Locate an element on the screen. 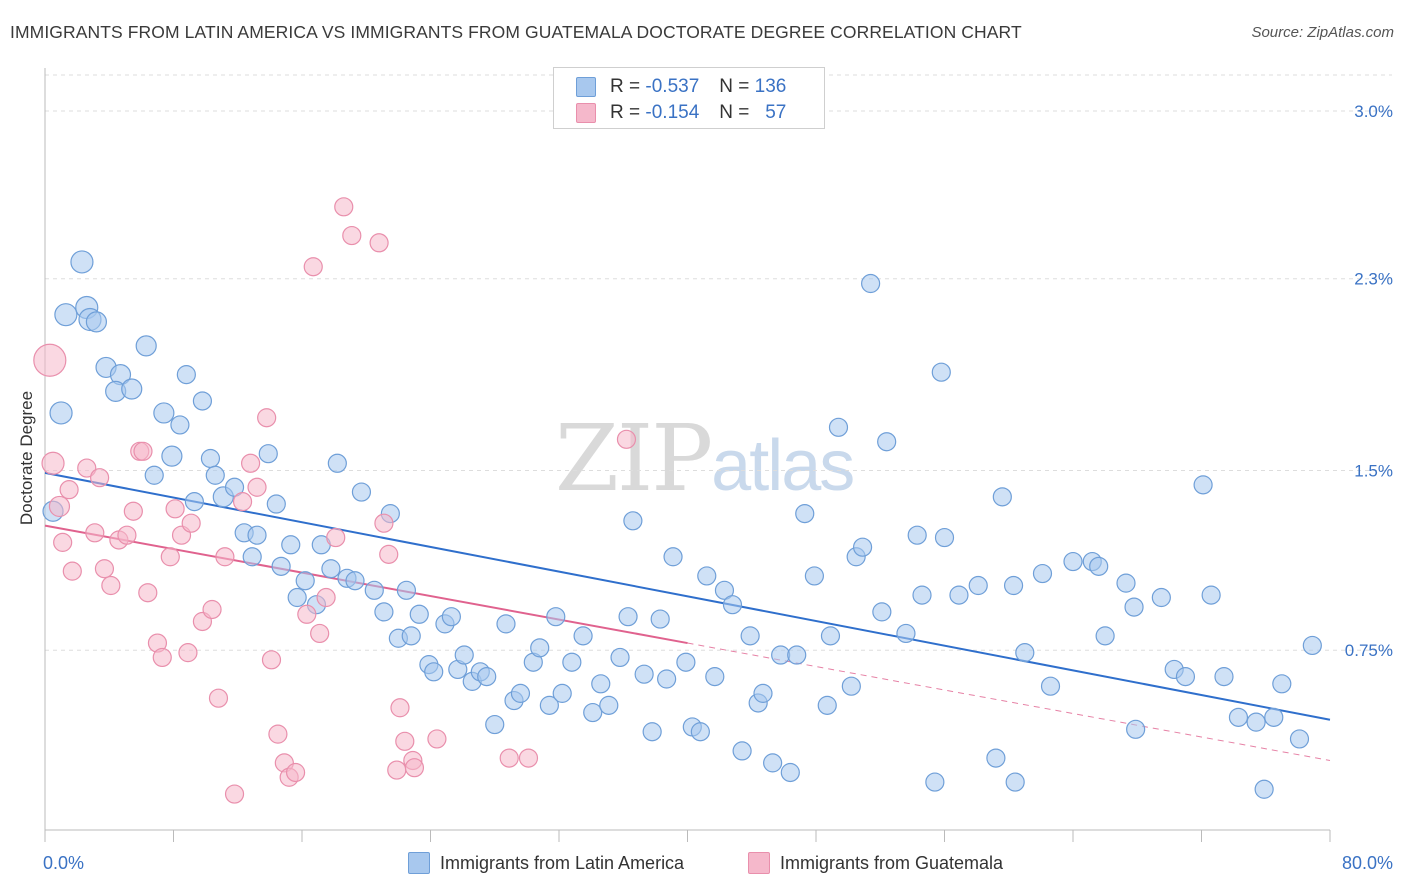 This screenshot has height=892, width=1406. y-tick-label: 1.5% is located at coordinates (1373, 470).